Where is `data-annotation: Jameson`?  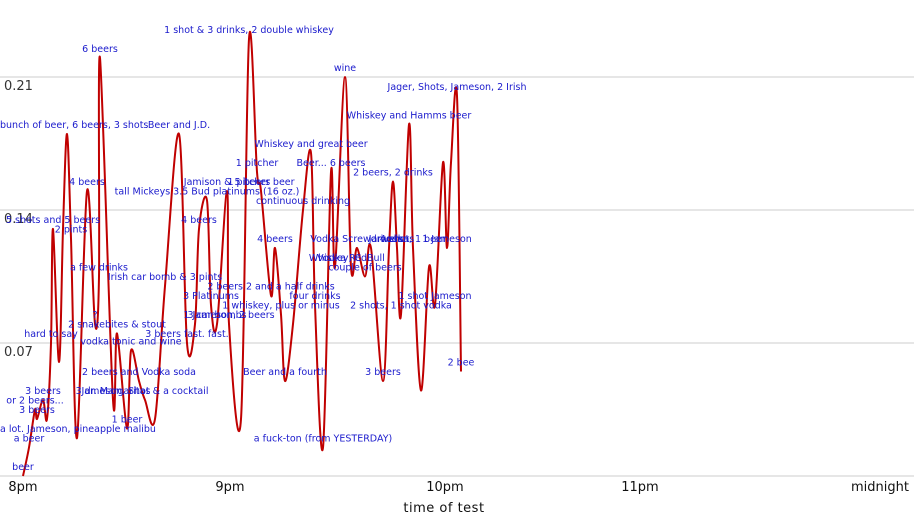
data-annotation: Jameson is located at coordinates (389, 239).